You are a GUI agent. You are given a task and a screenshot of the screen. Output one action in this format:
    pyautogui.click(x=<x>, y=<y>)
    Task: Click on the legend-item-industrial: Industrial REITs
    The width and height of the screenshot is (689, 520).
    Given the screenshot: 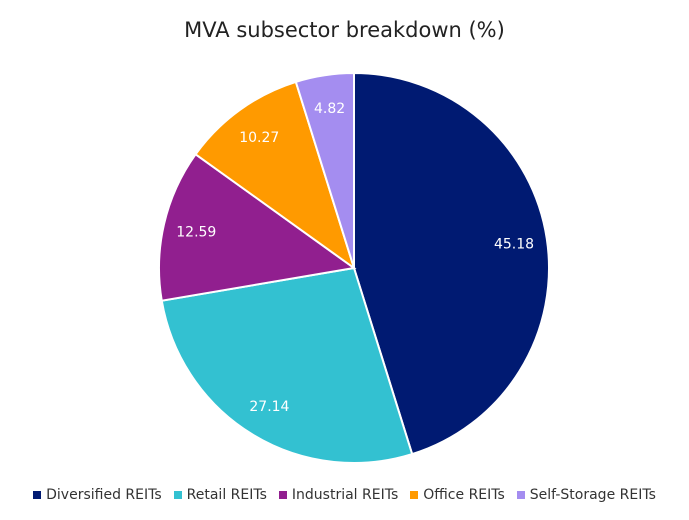 What is the action you would take?
    pyautogui.click(x=338, y=495)
    